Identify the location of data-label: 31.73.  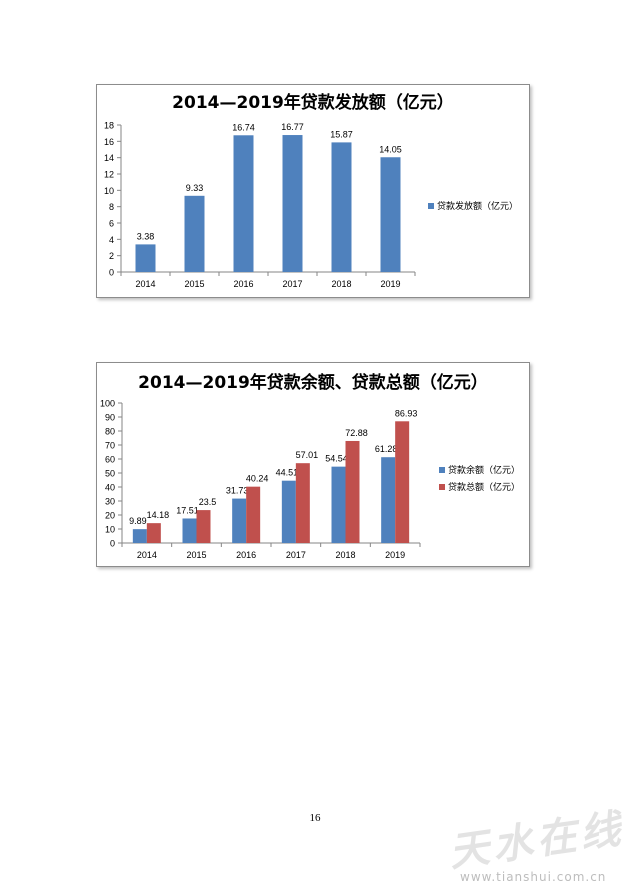
(237, 491).